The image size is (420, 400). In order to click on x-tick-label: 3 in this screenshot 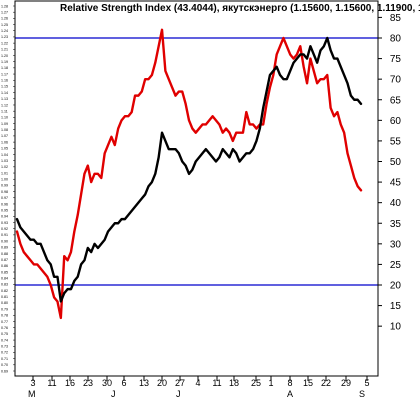, I will do `click(32, 383)`.